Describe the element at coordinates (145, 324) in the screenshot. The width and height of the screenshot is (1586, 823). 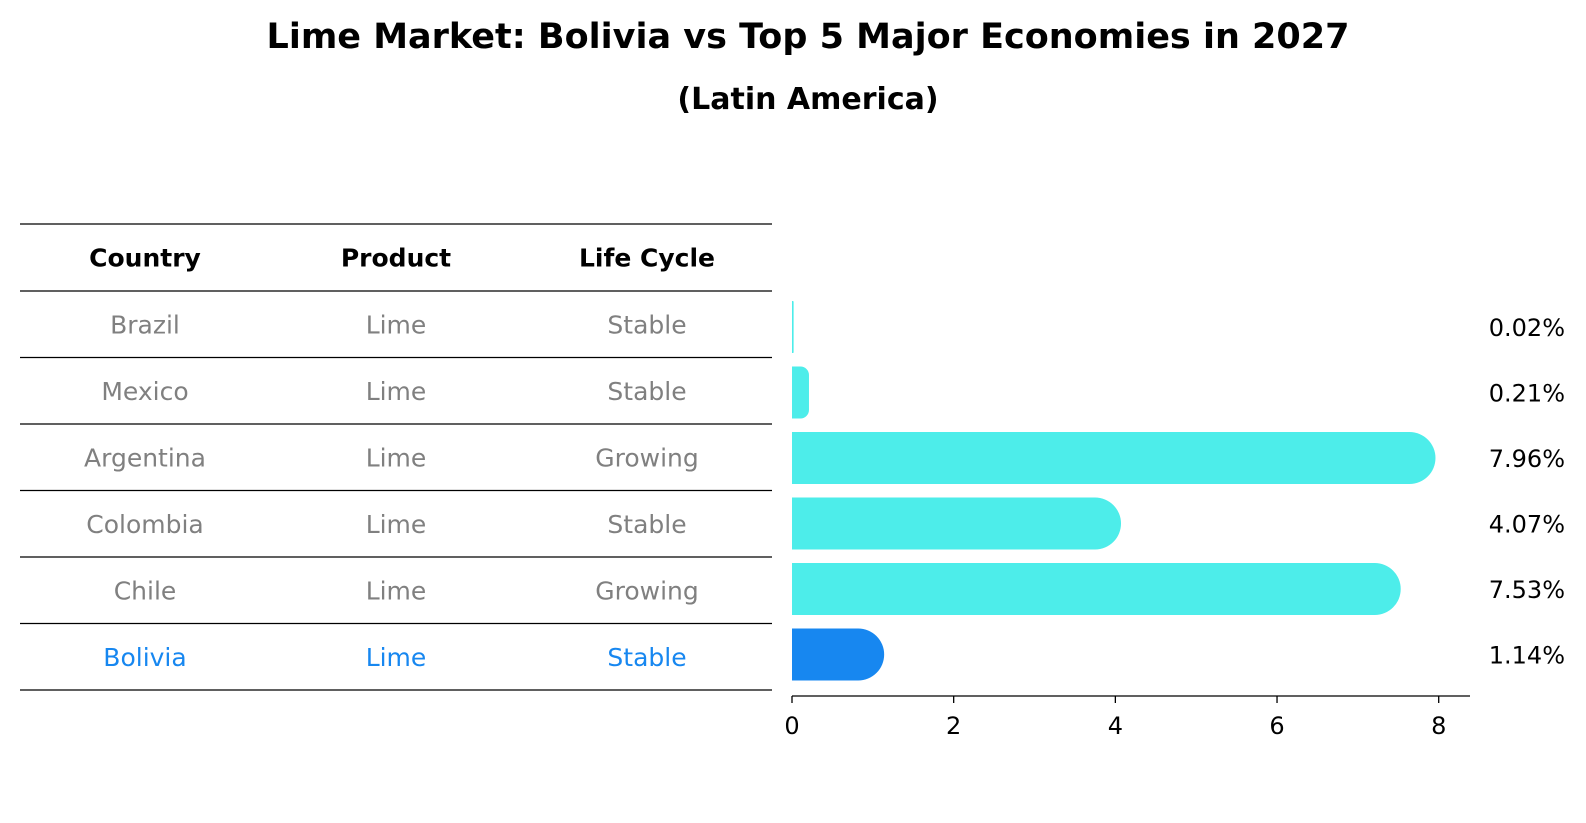
I see `table-cell: Brazil` at that location.